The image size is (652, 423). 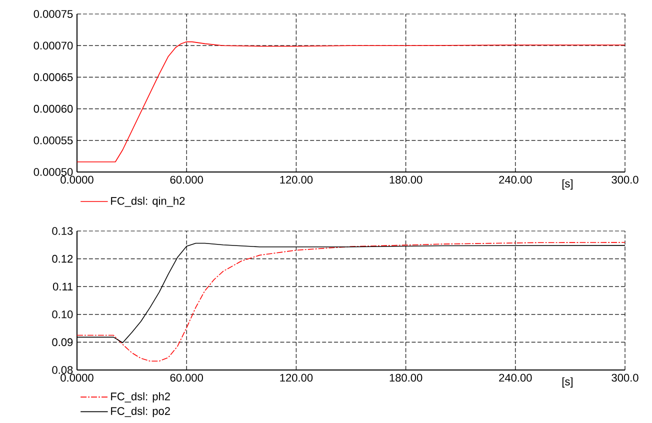 I want to click on y-tick-label: 0.13, so click(x=62, y=231).